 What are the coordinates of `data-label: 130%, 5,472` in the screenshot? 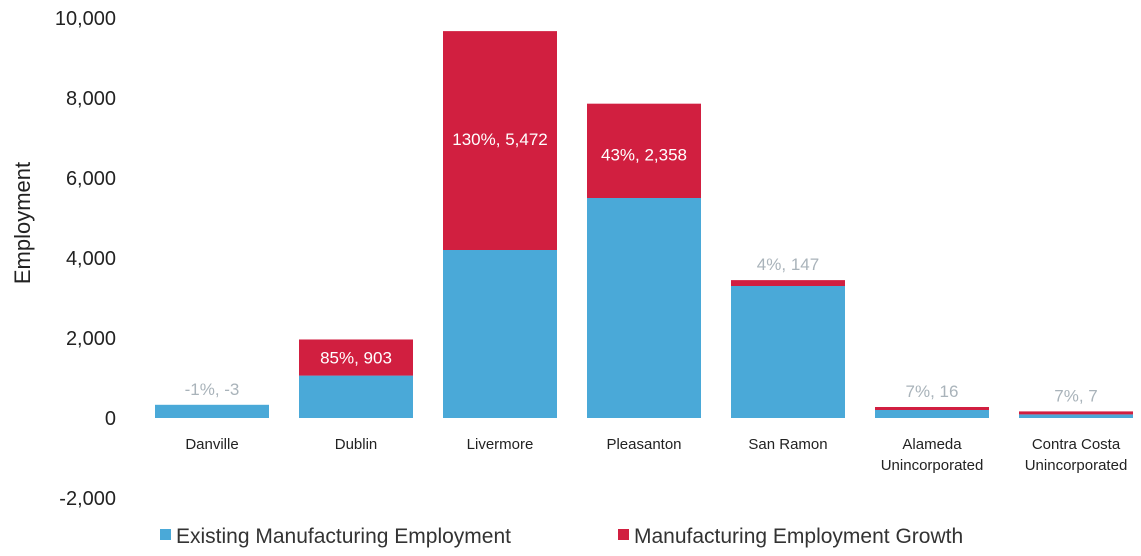 It's located at (499, 139).